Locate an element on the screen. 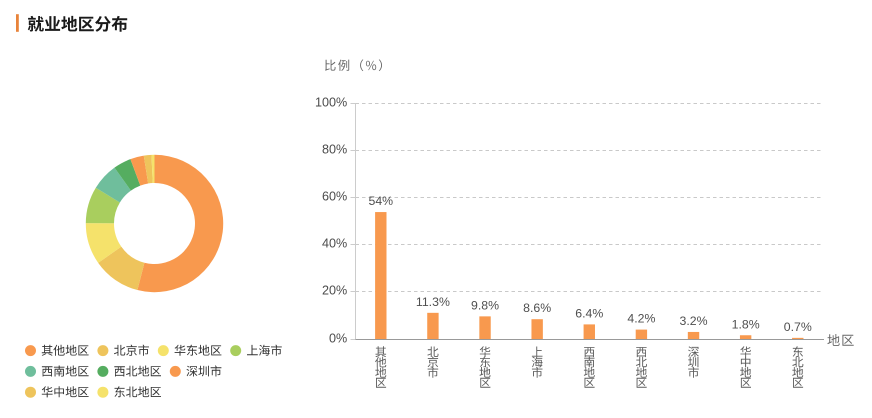 This screenshot has width=872, height=418. svg-text: 9.8% is located at coordinates (485, 305).